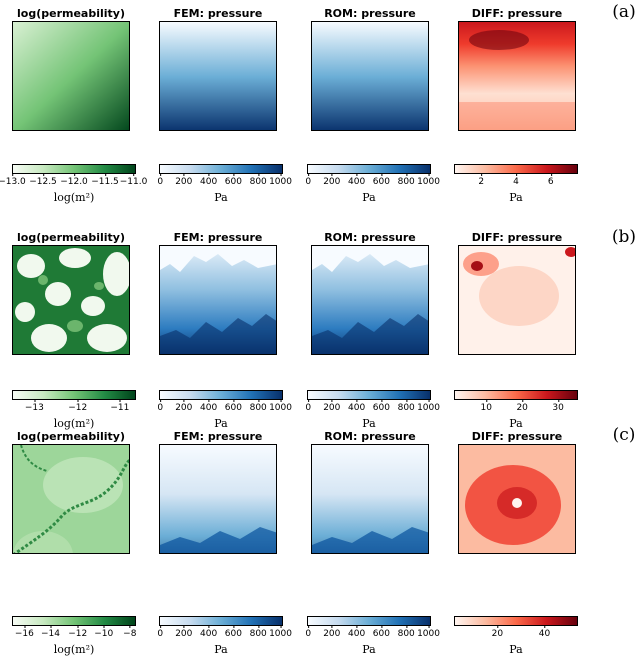 This screenshot has width=640, height=658. I want to click on row-label-c: (c), so click(624, 435).